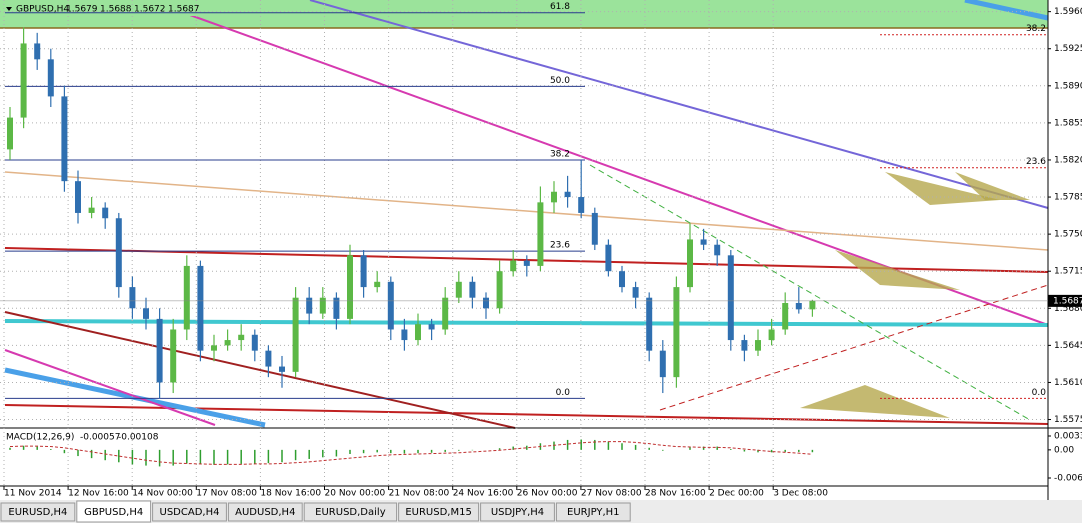  I want to click on x-tick-label: 27 Nov 08:00, so click(611, 494).